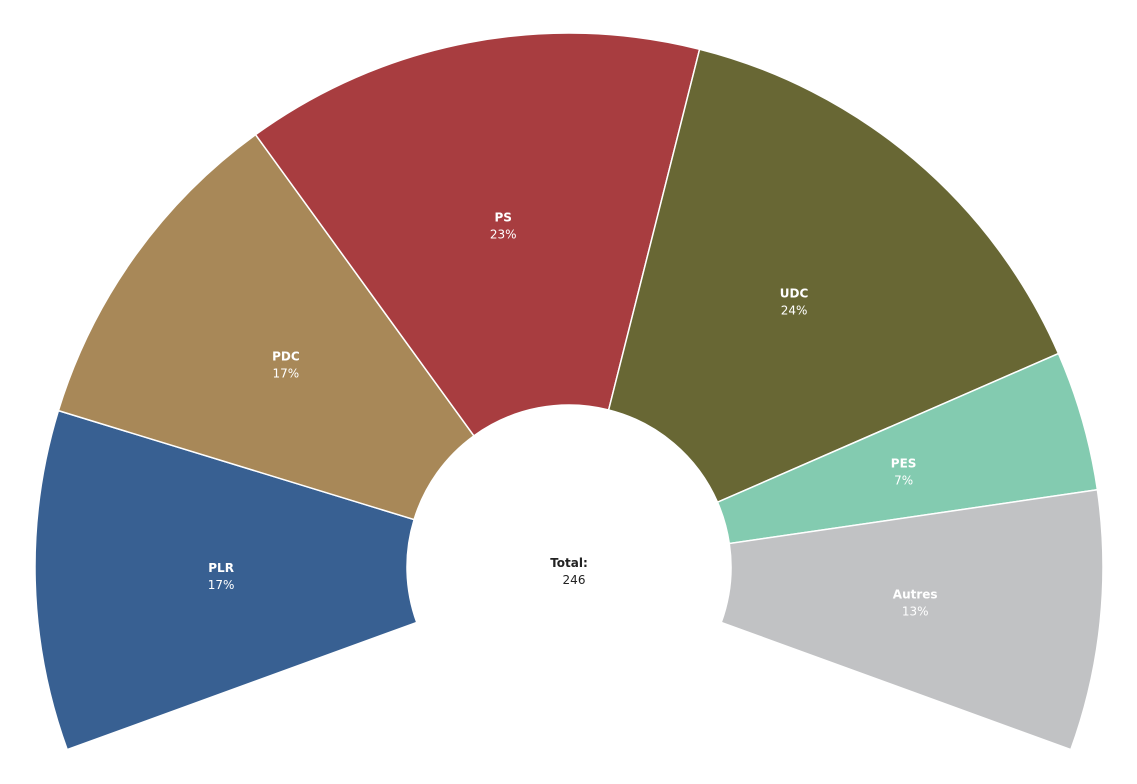  I want to click on segment-autres, so click(912, 619).